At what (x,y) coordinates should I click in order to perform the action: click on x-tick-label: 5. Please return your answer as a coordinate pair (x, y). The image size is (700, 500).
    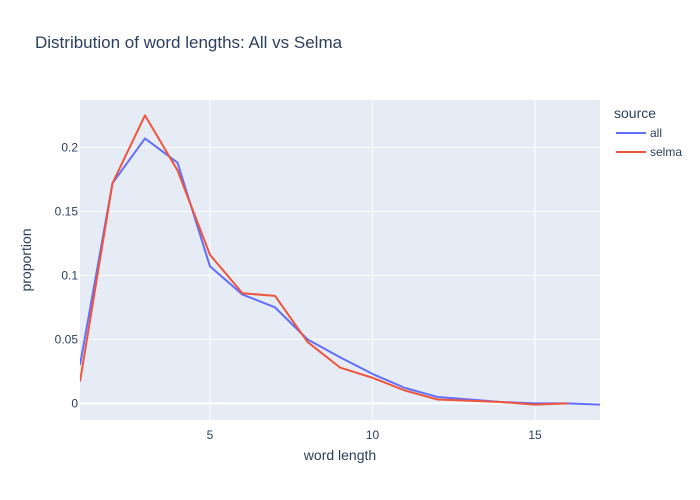
    Looking at the image, I should click on (210, 435).